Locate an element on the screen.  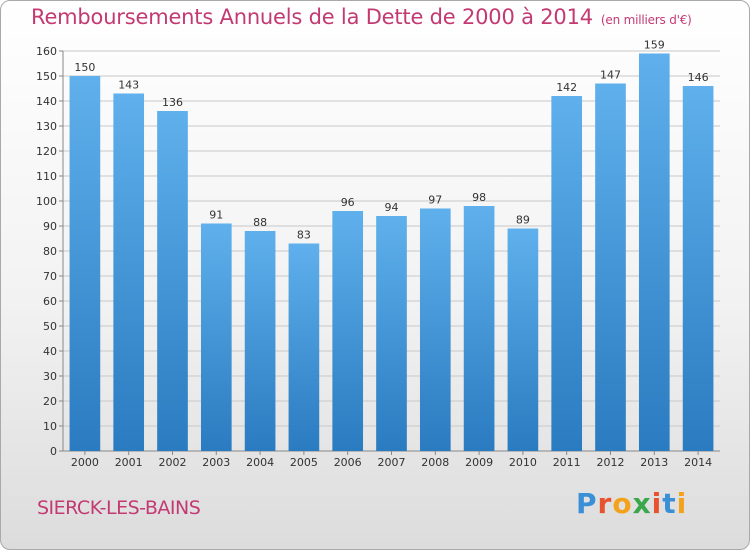
y-tick-label: 60 is located at coordinates (50, 301).